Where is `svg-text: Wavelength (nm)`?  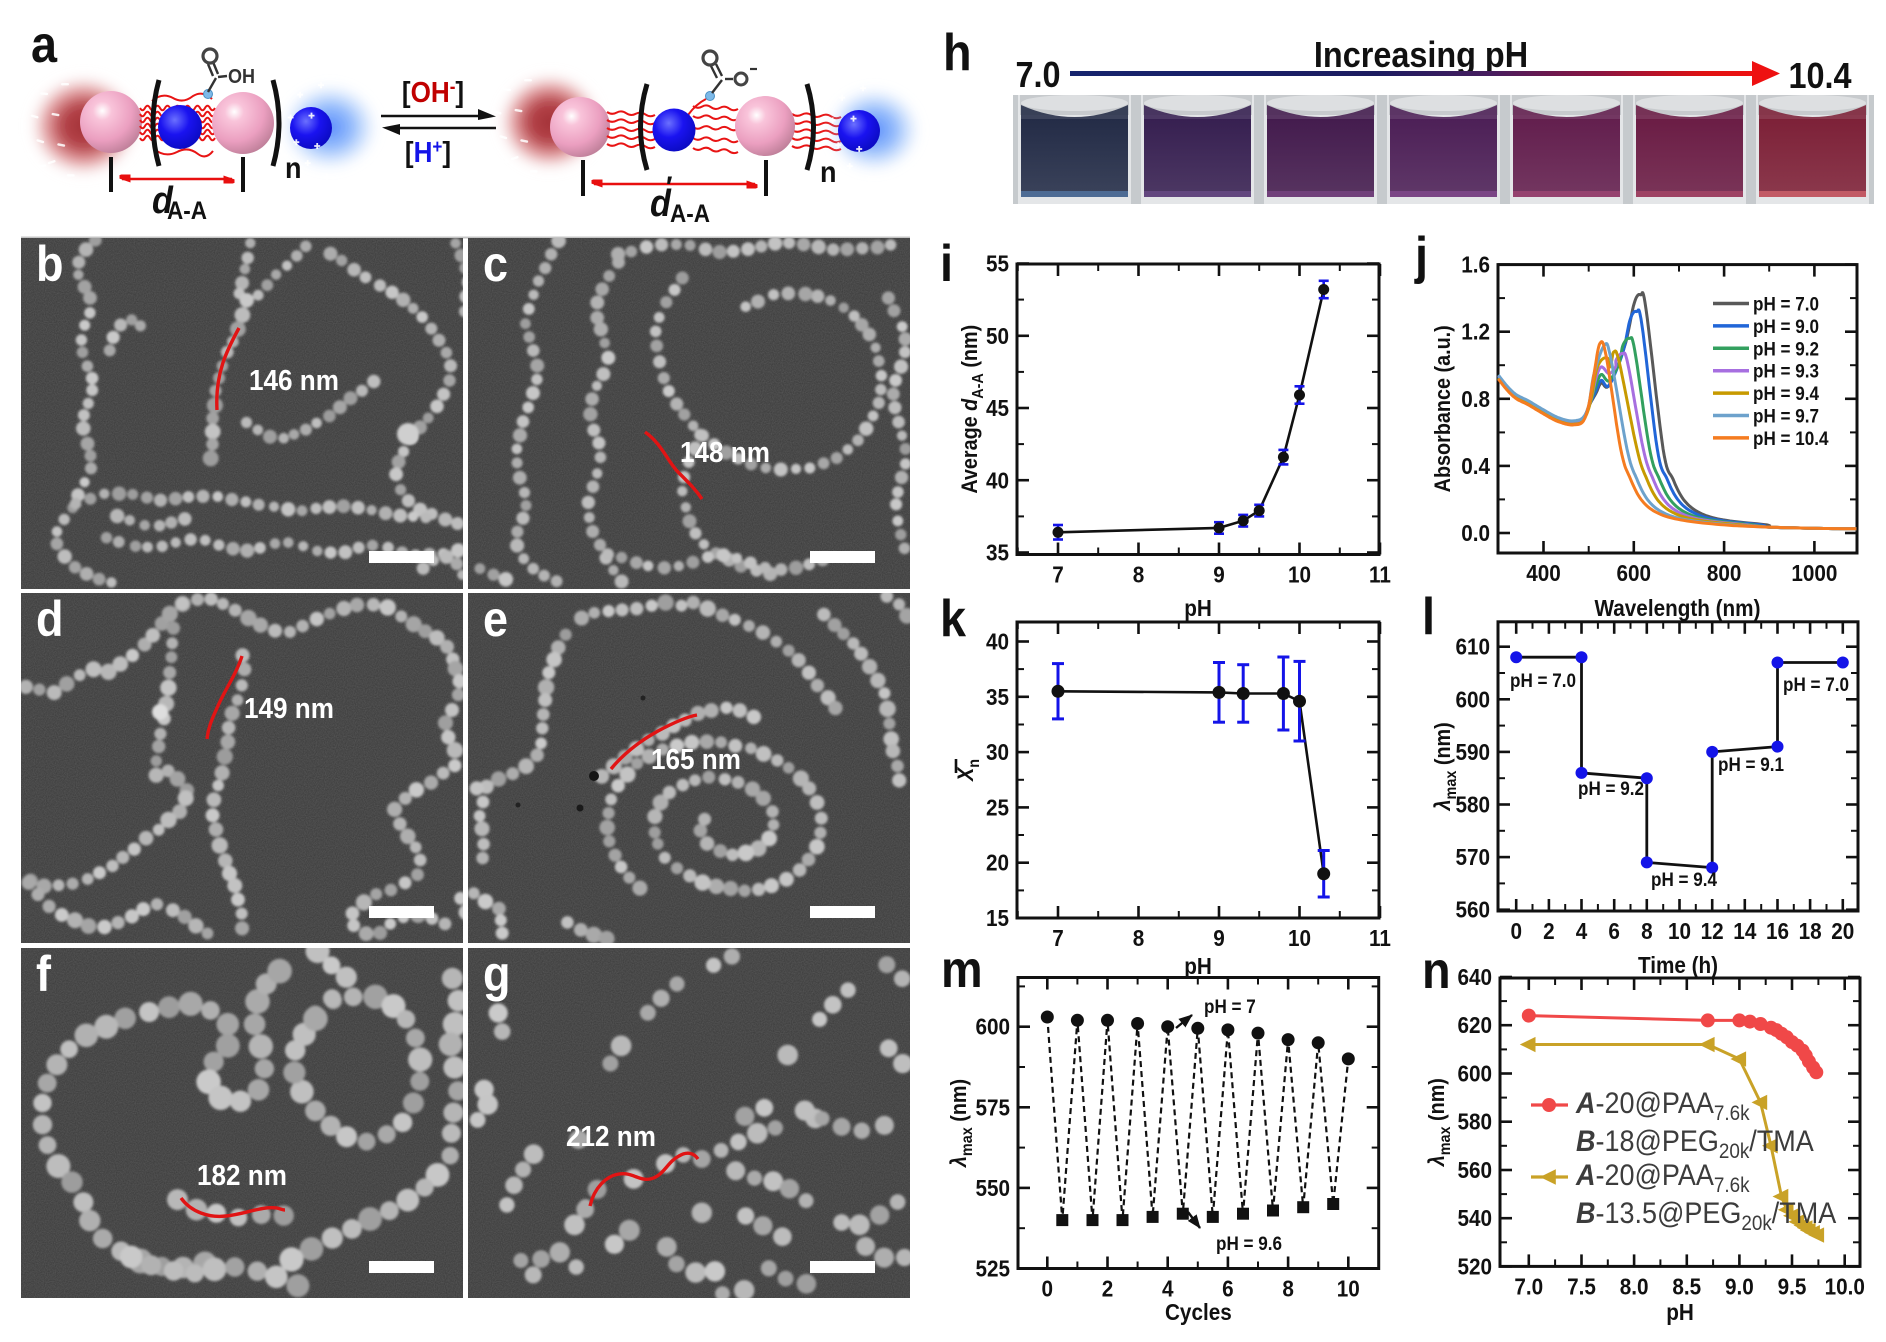
svg-text: Wavelength (nm) is located at coordinates (1678, 608).